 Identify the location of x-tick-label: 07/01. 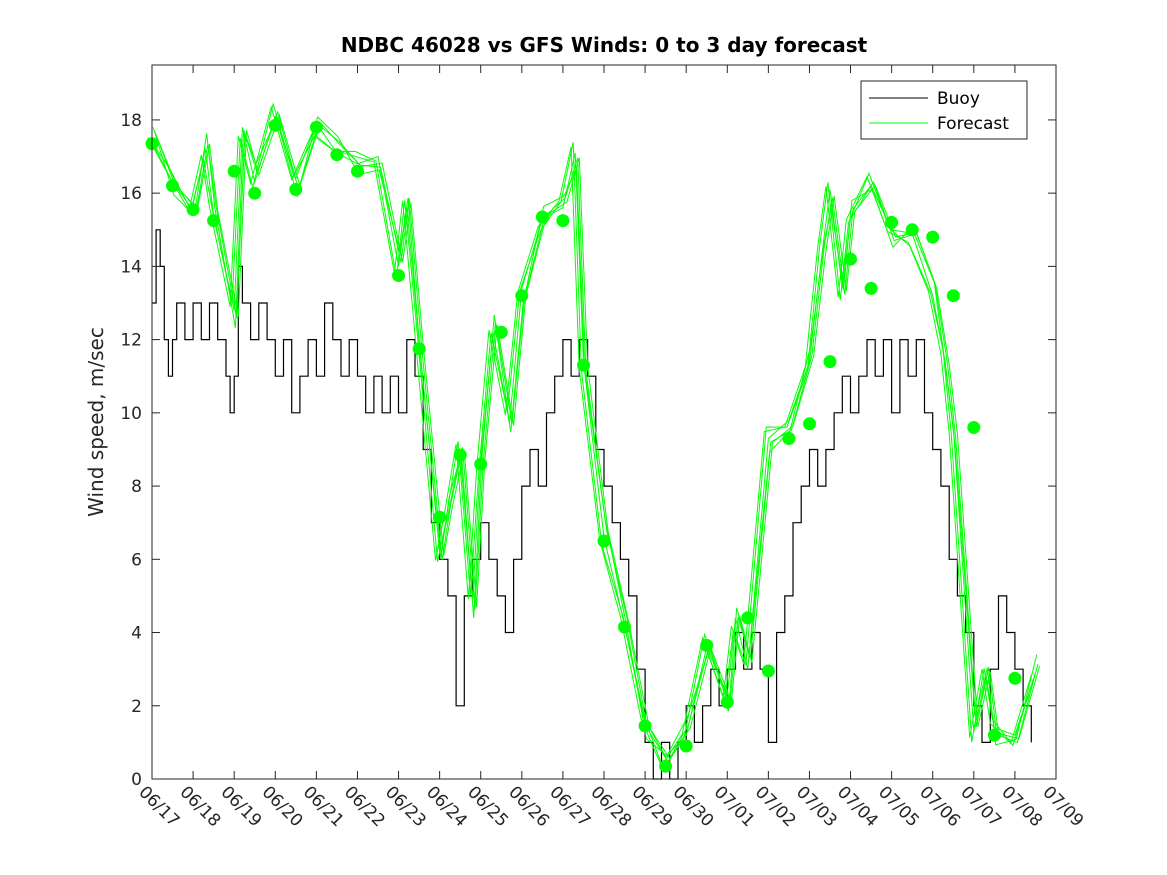
(734, 806).